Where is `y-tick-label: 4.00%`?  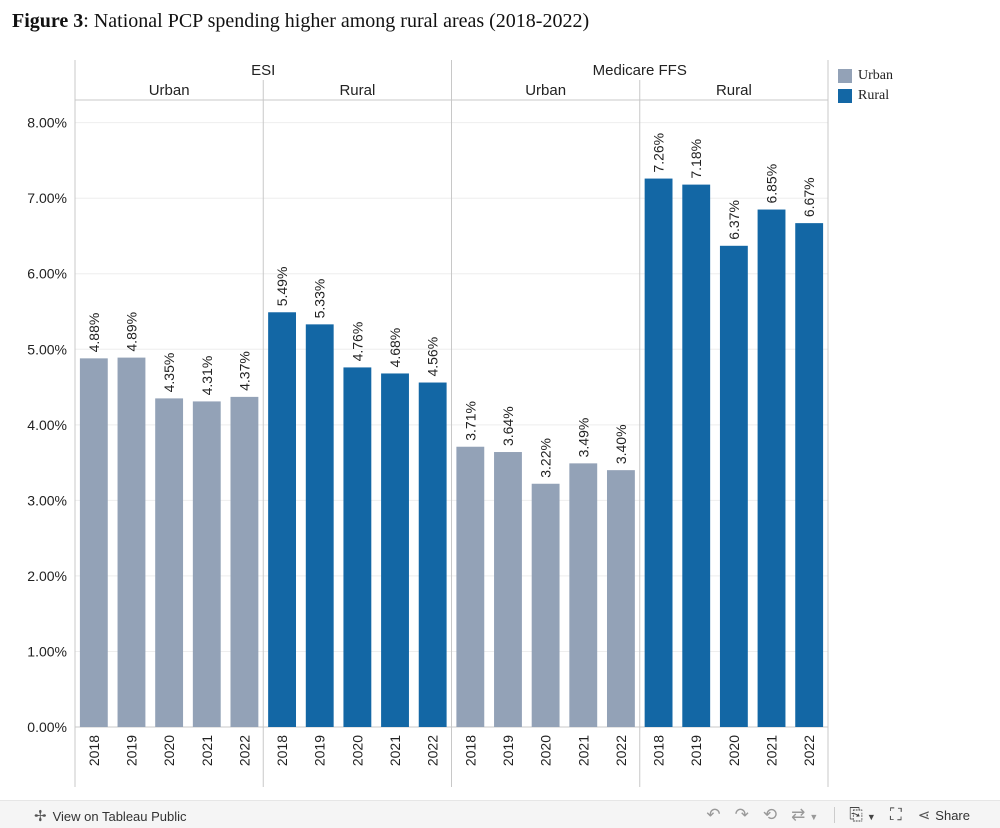 y-tick-label: 4.00% is located at coordinates (47, 425).